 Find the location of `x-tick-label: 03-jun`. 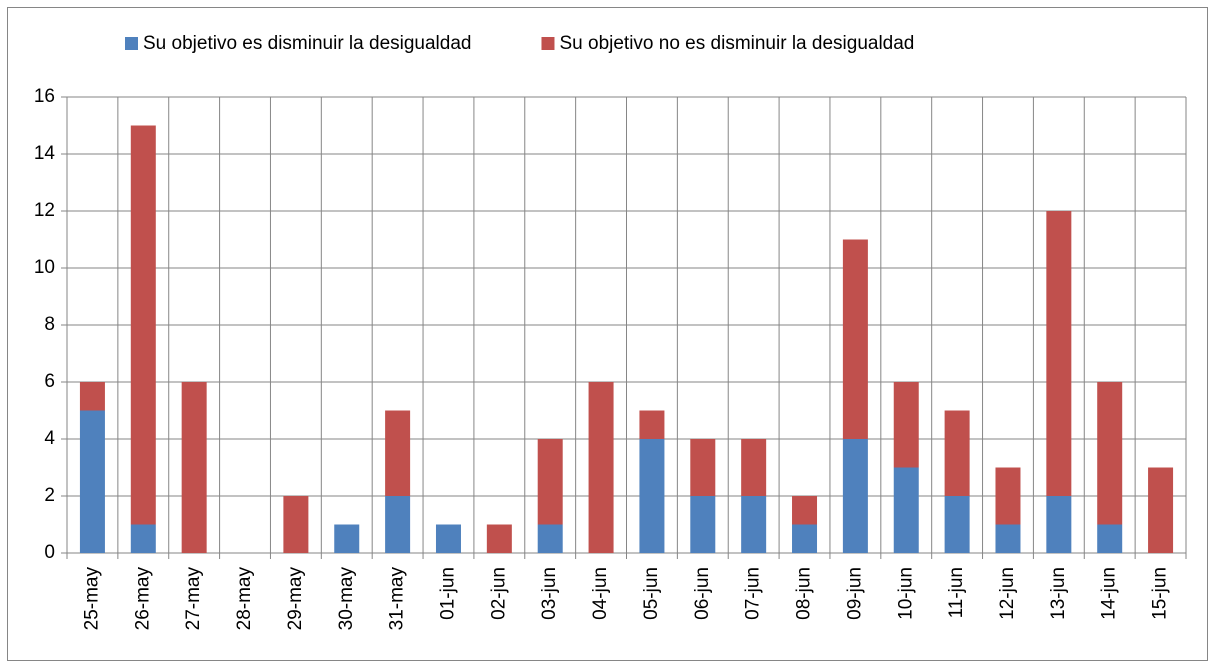

x-tick-label: 03-jun is located at coordinates (549, 593).